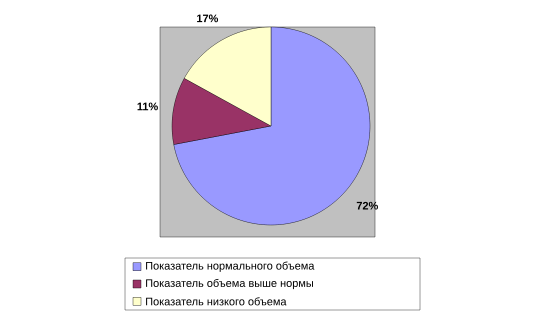 This screenshot has width=552, height=324. What do you see at coordinates (207, 18) in the screenshot?
I see `data-label: 17%` at bounding box center [207, 18].